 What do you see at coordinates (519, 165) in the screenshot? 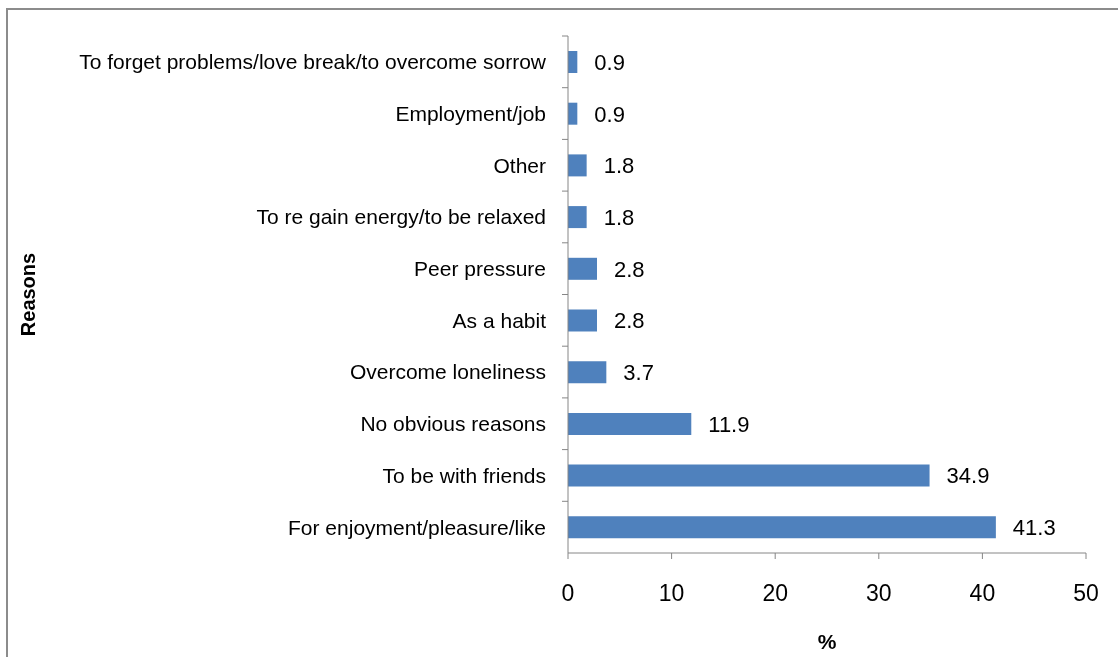
I see `y-tick-label: Other` at bounding box center [519, 165].